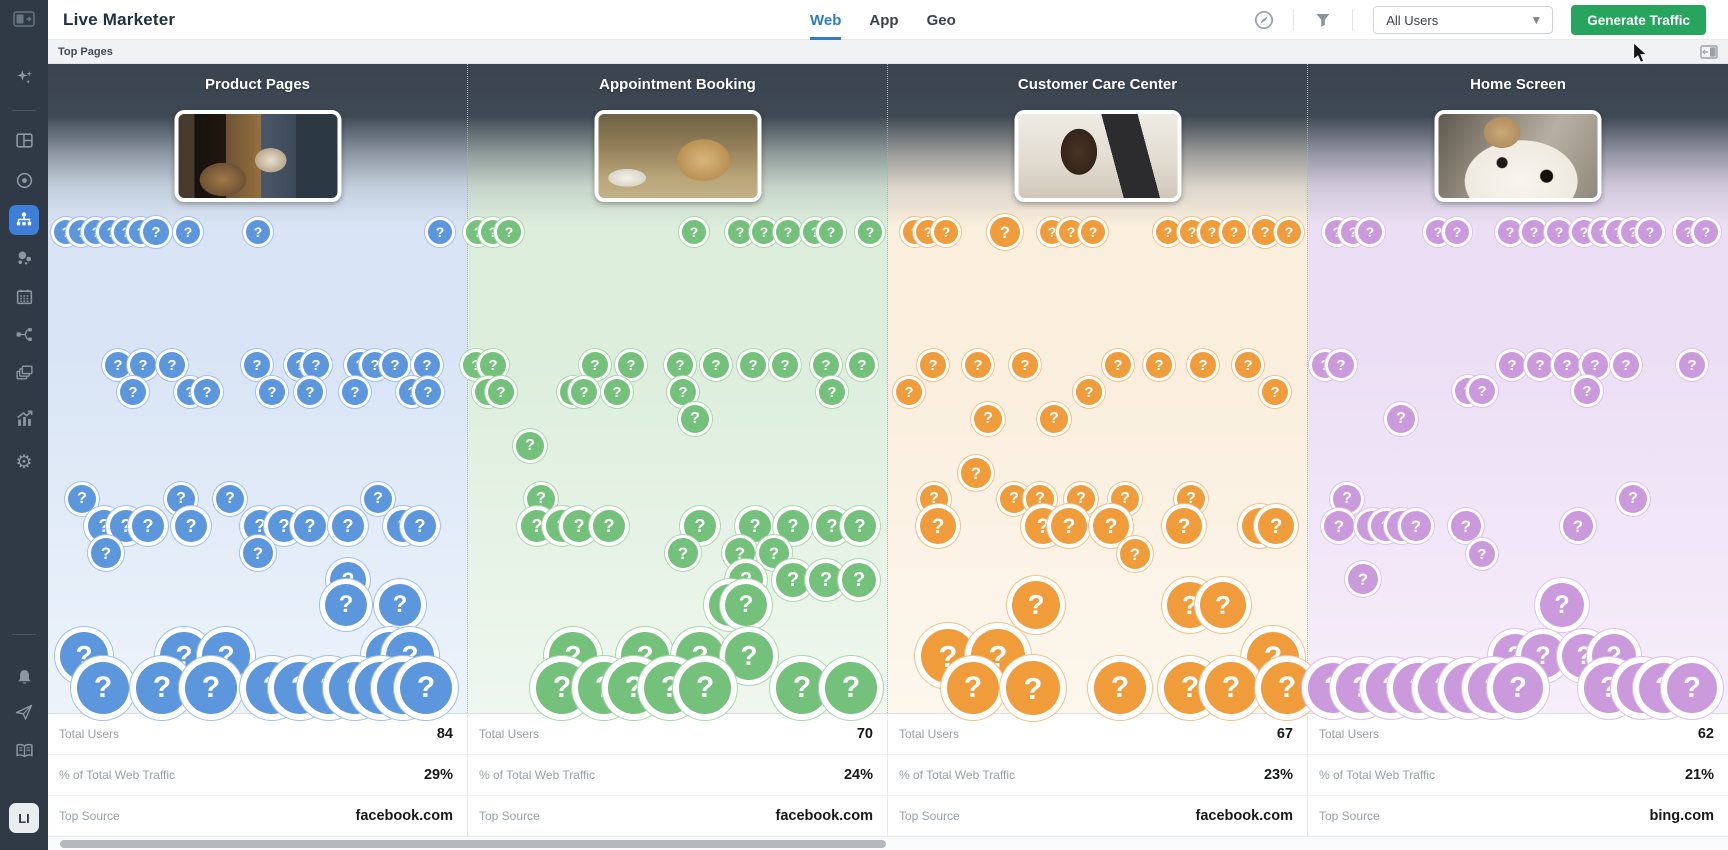 The width and height of the screenshot is (1728, 850). What do you see at coordinates (24, 180) in the screenshot?
I see `target-icon` at bounding box center [24, 180].